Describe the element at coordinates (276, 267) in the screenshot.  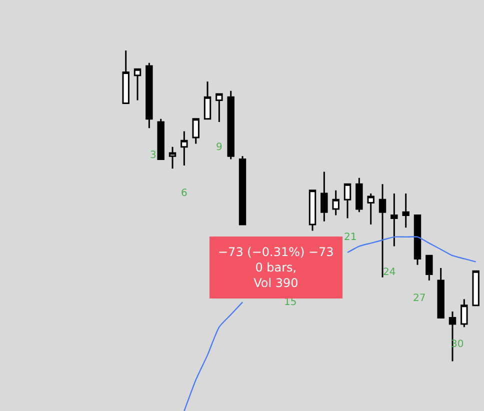
I see `annotation: −73 (−0.31%) −73 0 bars, Vol 390` at that location.